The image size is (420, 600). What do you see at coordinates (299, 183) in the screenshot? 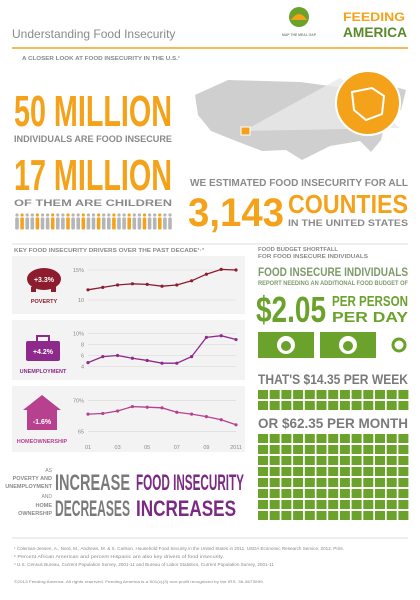
I see `counties-intro: WE ESTIMATED FOOD INSECURITY FOR ALL` at bounding box center [299, 183].